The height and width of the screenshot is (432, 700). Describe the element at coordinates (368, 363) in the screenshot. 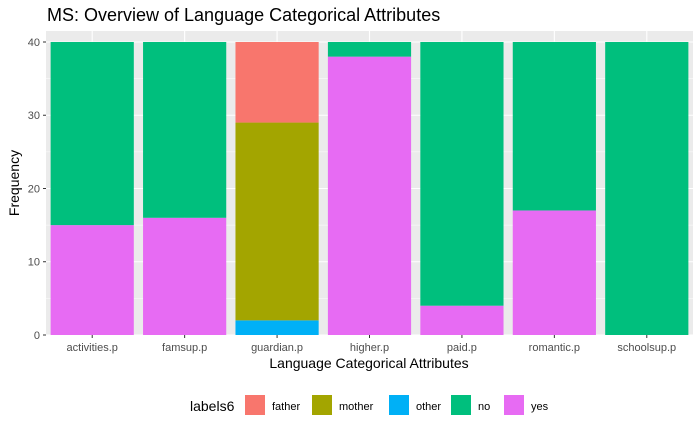

I see `x-axis-title: Language Categorical Attributes` at that location.